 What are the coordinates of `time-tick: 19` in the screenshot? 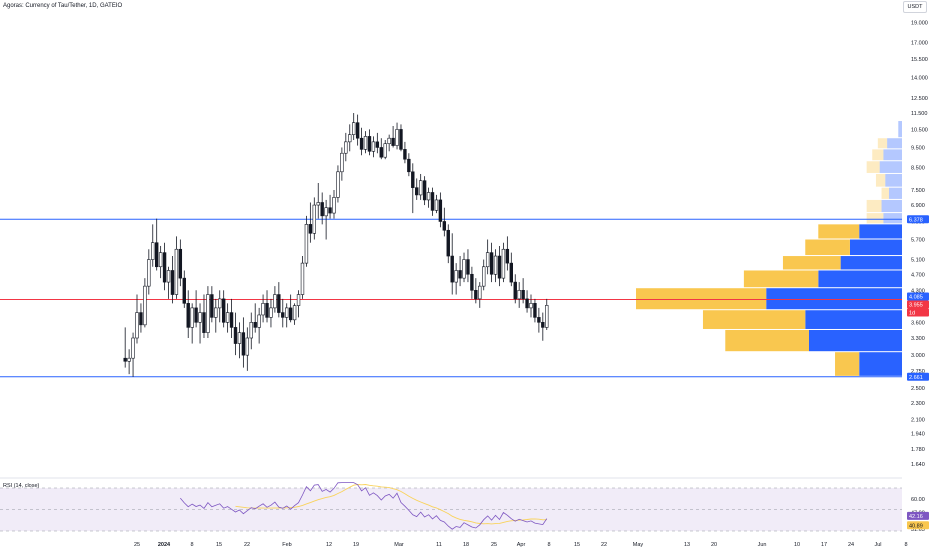 It's located at (356, 545).